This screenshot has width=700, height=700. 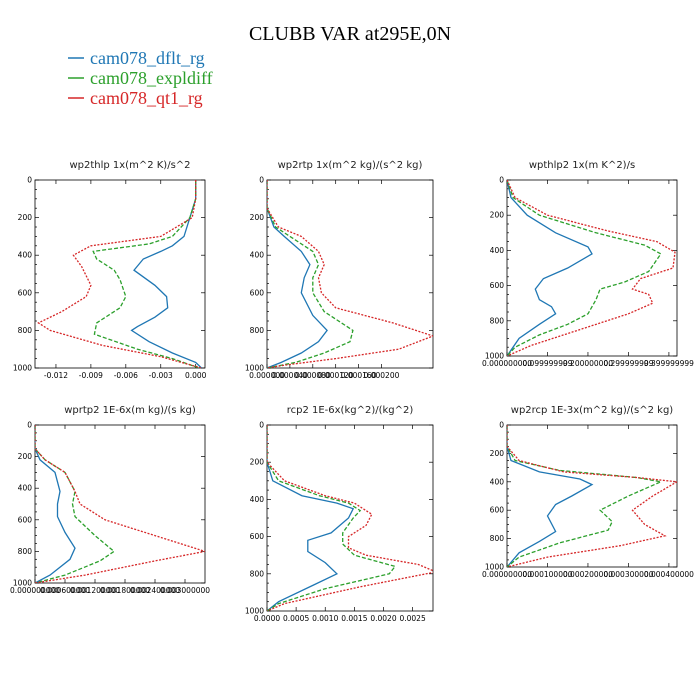 I want to click on x-tick-label: 0.000080, so click(x=313, y=375).